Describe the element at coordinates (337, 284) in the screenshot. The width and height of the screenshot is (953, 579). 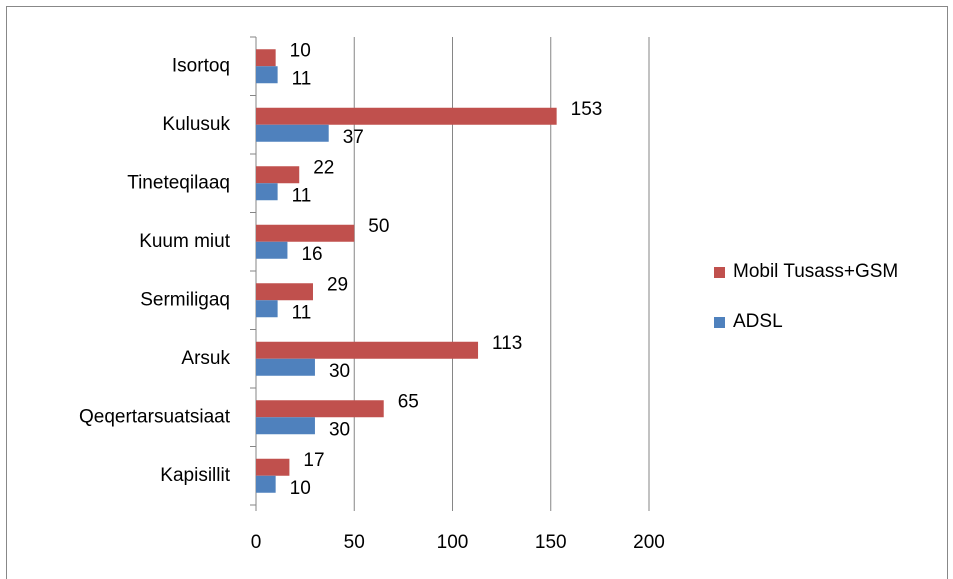
I see `data-label: 29` at that location.